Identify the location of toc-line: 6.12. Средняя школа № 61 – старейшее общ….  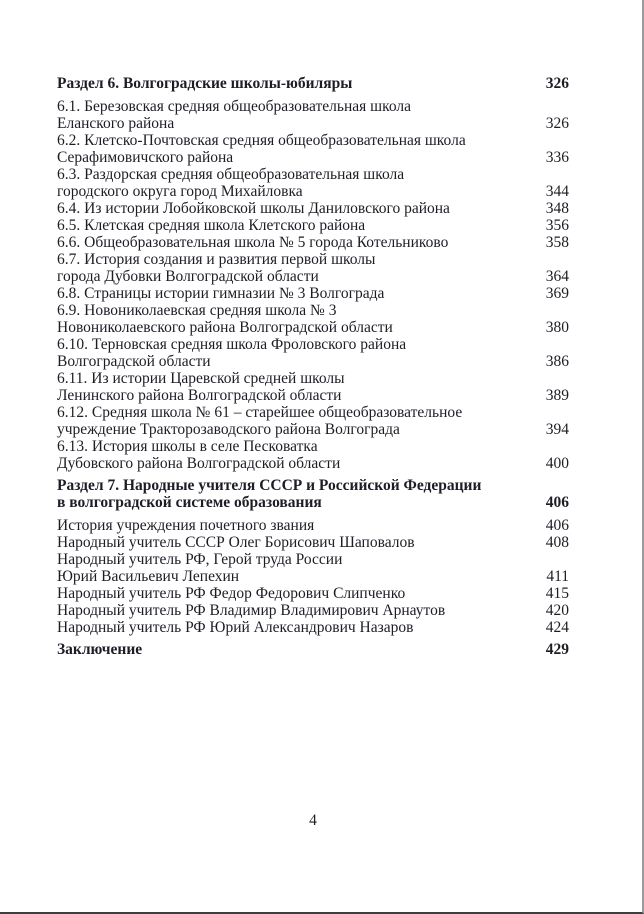
(313, 412).